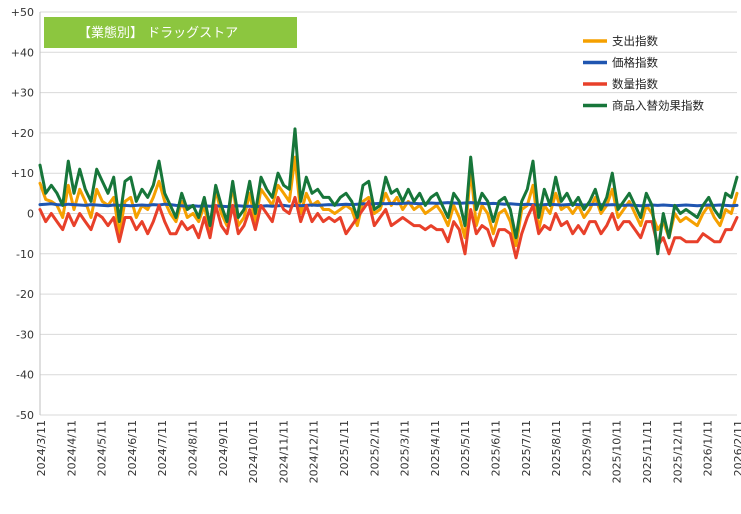 The height and width of the screenshot is (514, 741). I want to click on x-tick-label: 2024/3/11, so click(41, 448).